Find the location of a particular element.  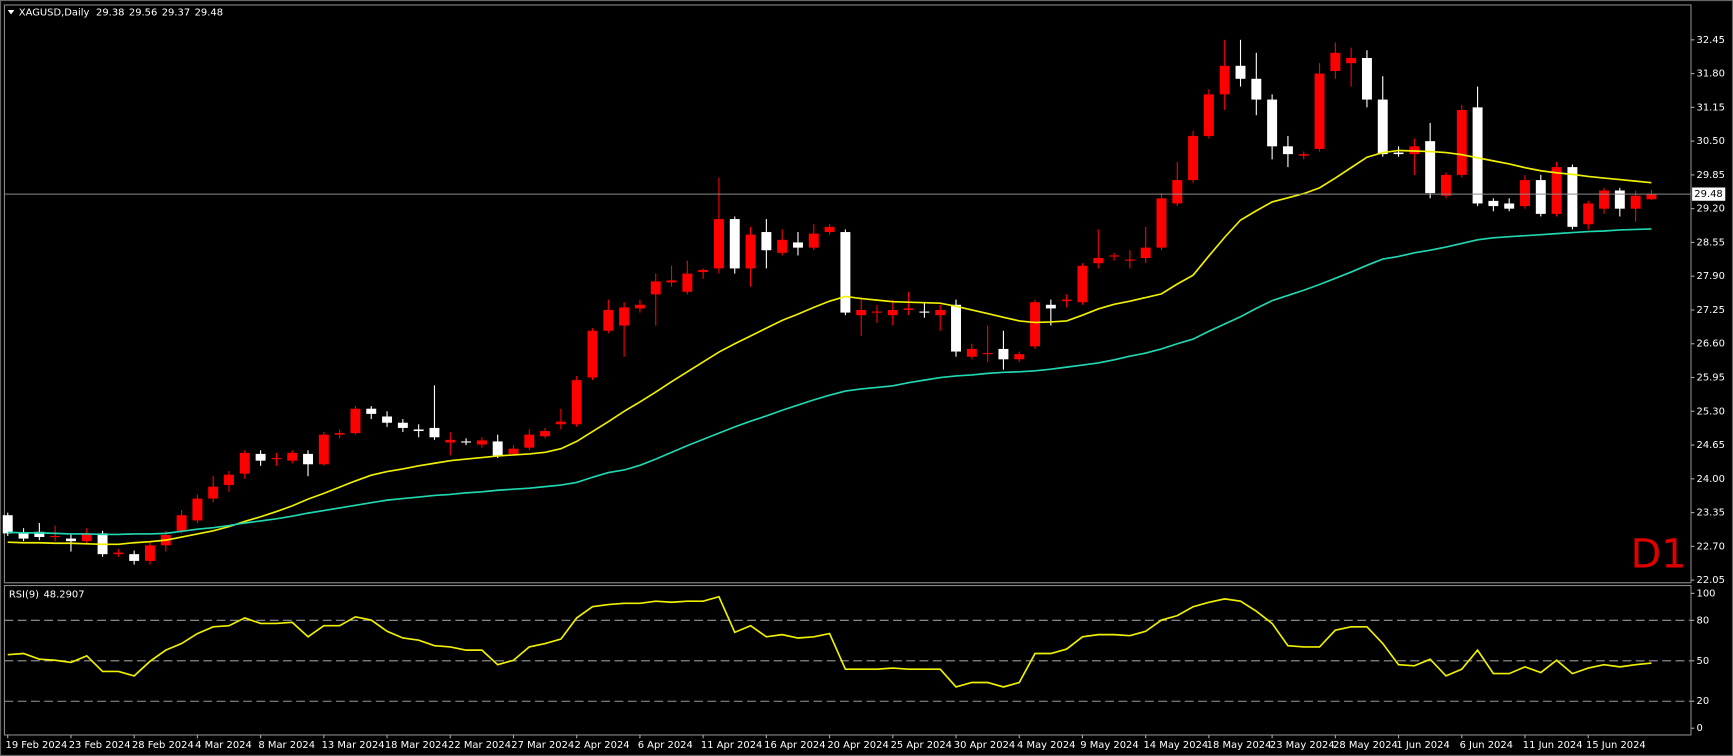

y-tick-label: 24.65 is located at coordinates (1711, 445).